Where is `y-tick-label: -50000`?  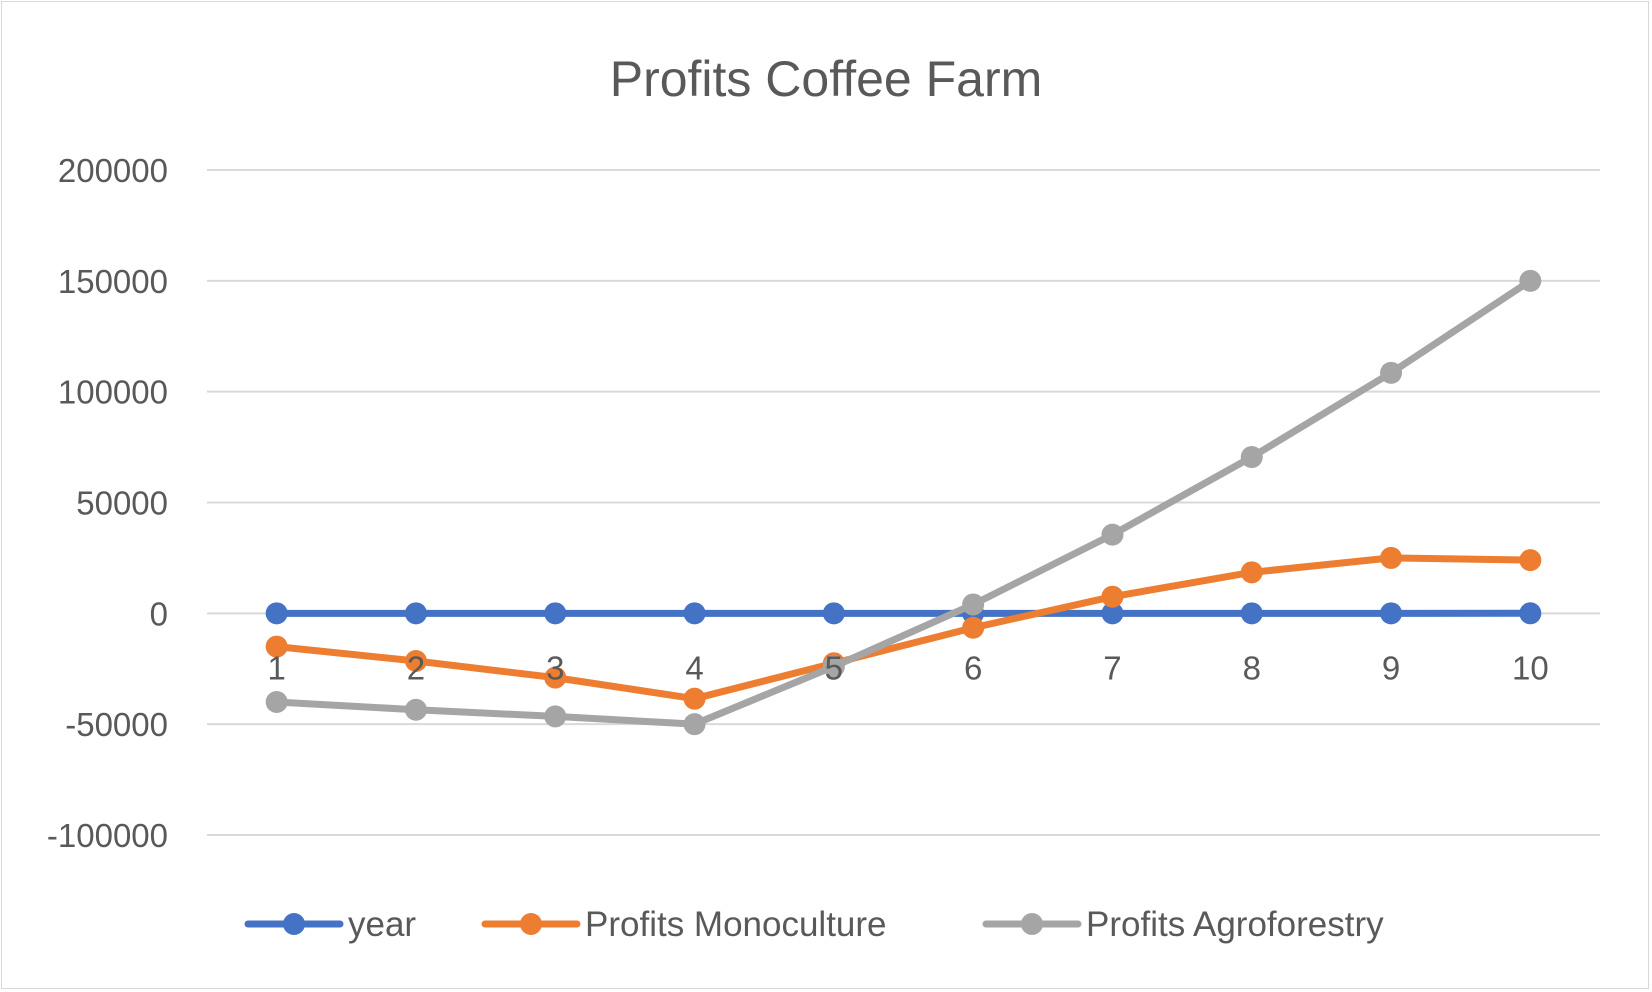
y-tick-label: -50000 is located at coordinates (116, 724).